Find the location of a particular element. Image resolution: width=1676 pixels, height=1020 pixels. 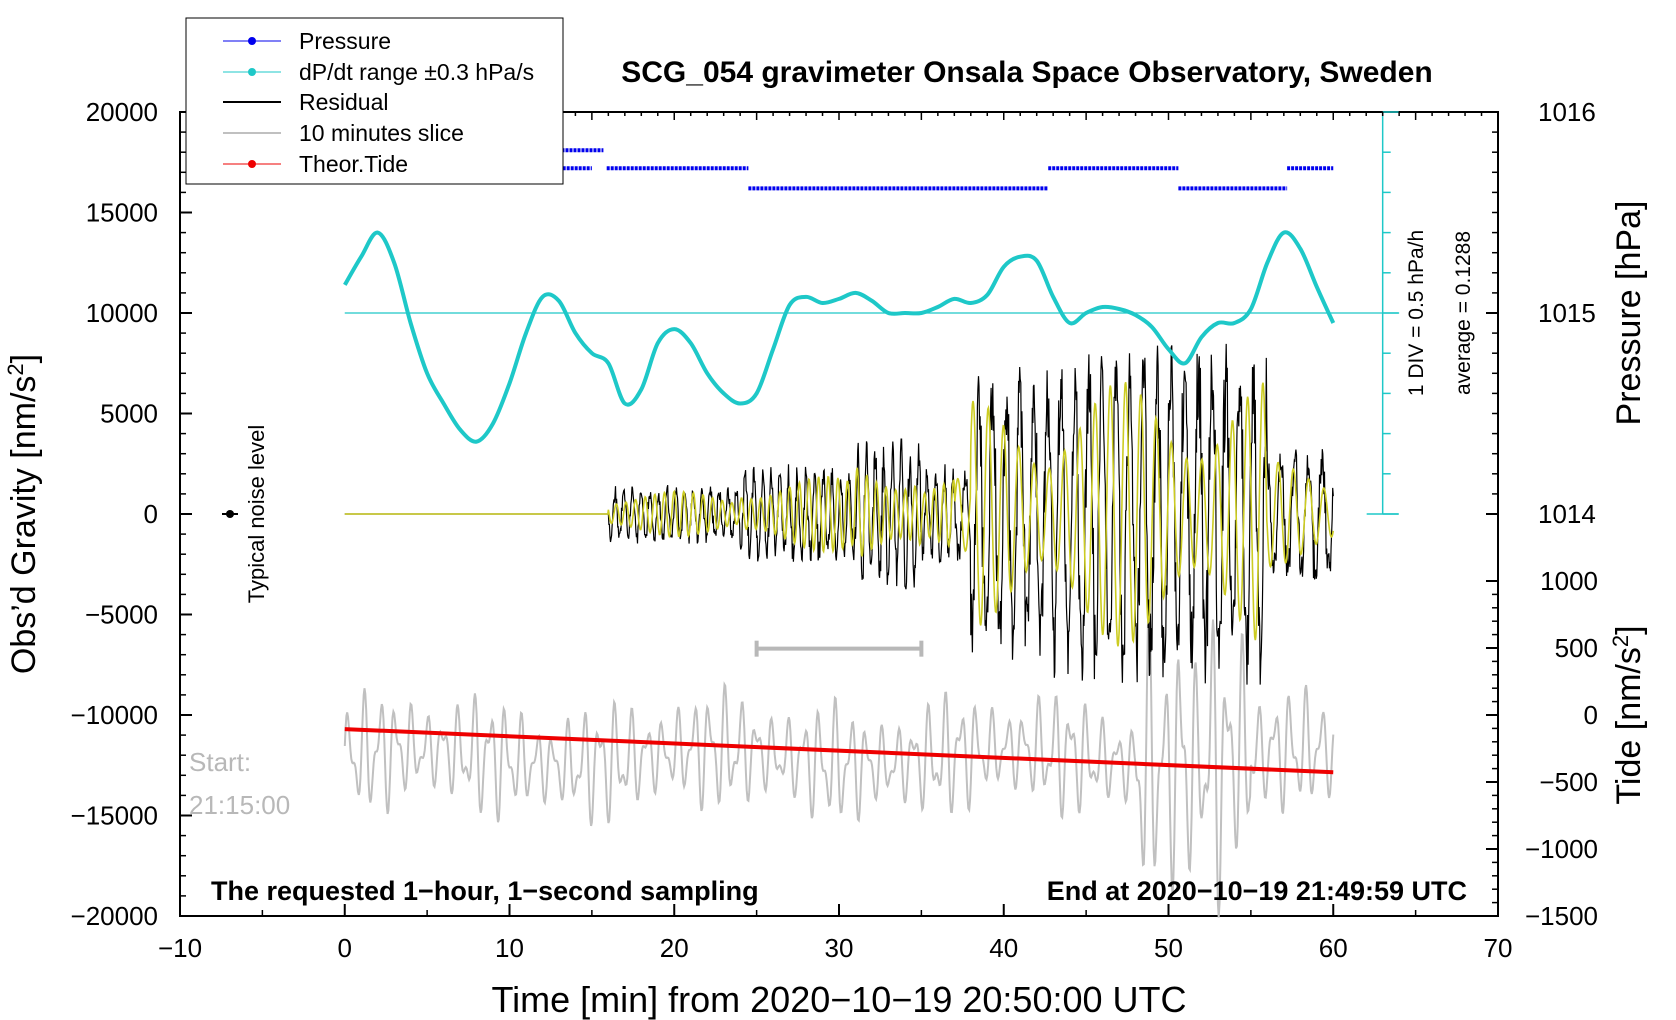

x-tick-label: −10 is located at coordinates (180, 948).